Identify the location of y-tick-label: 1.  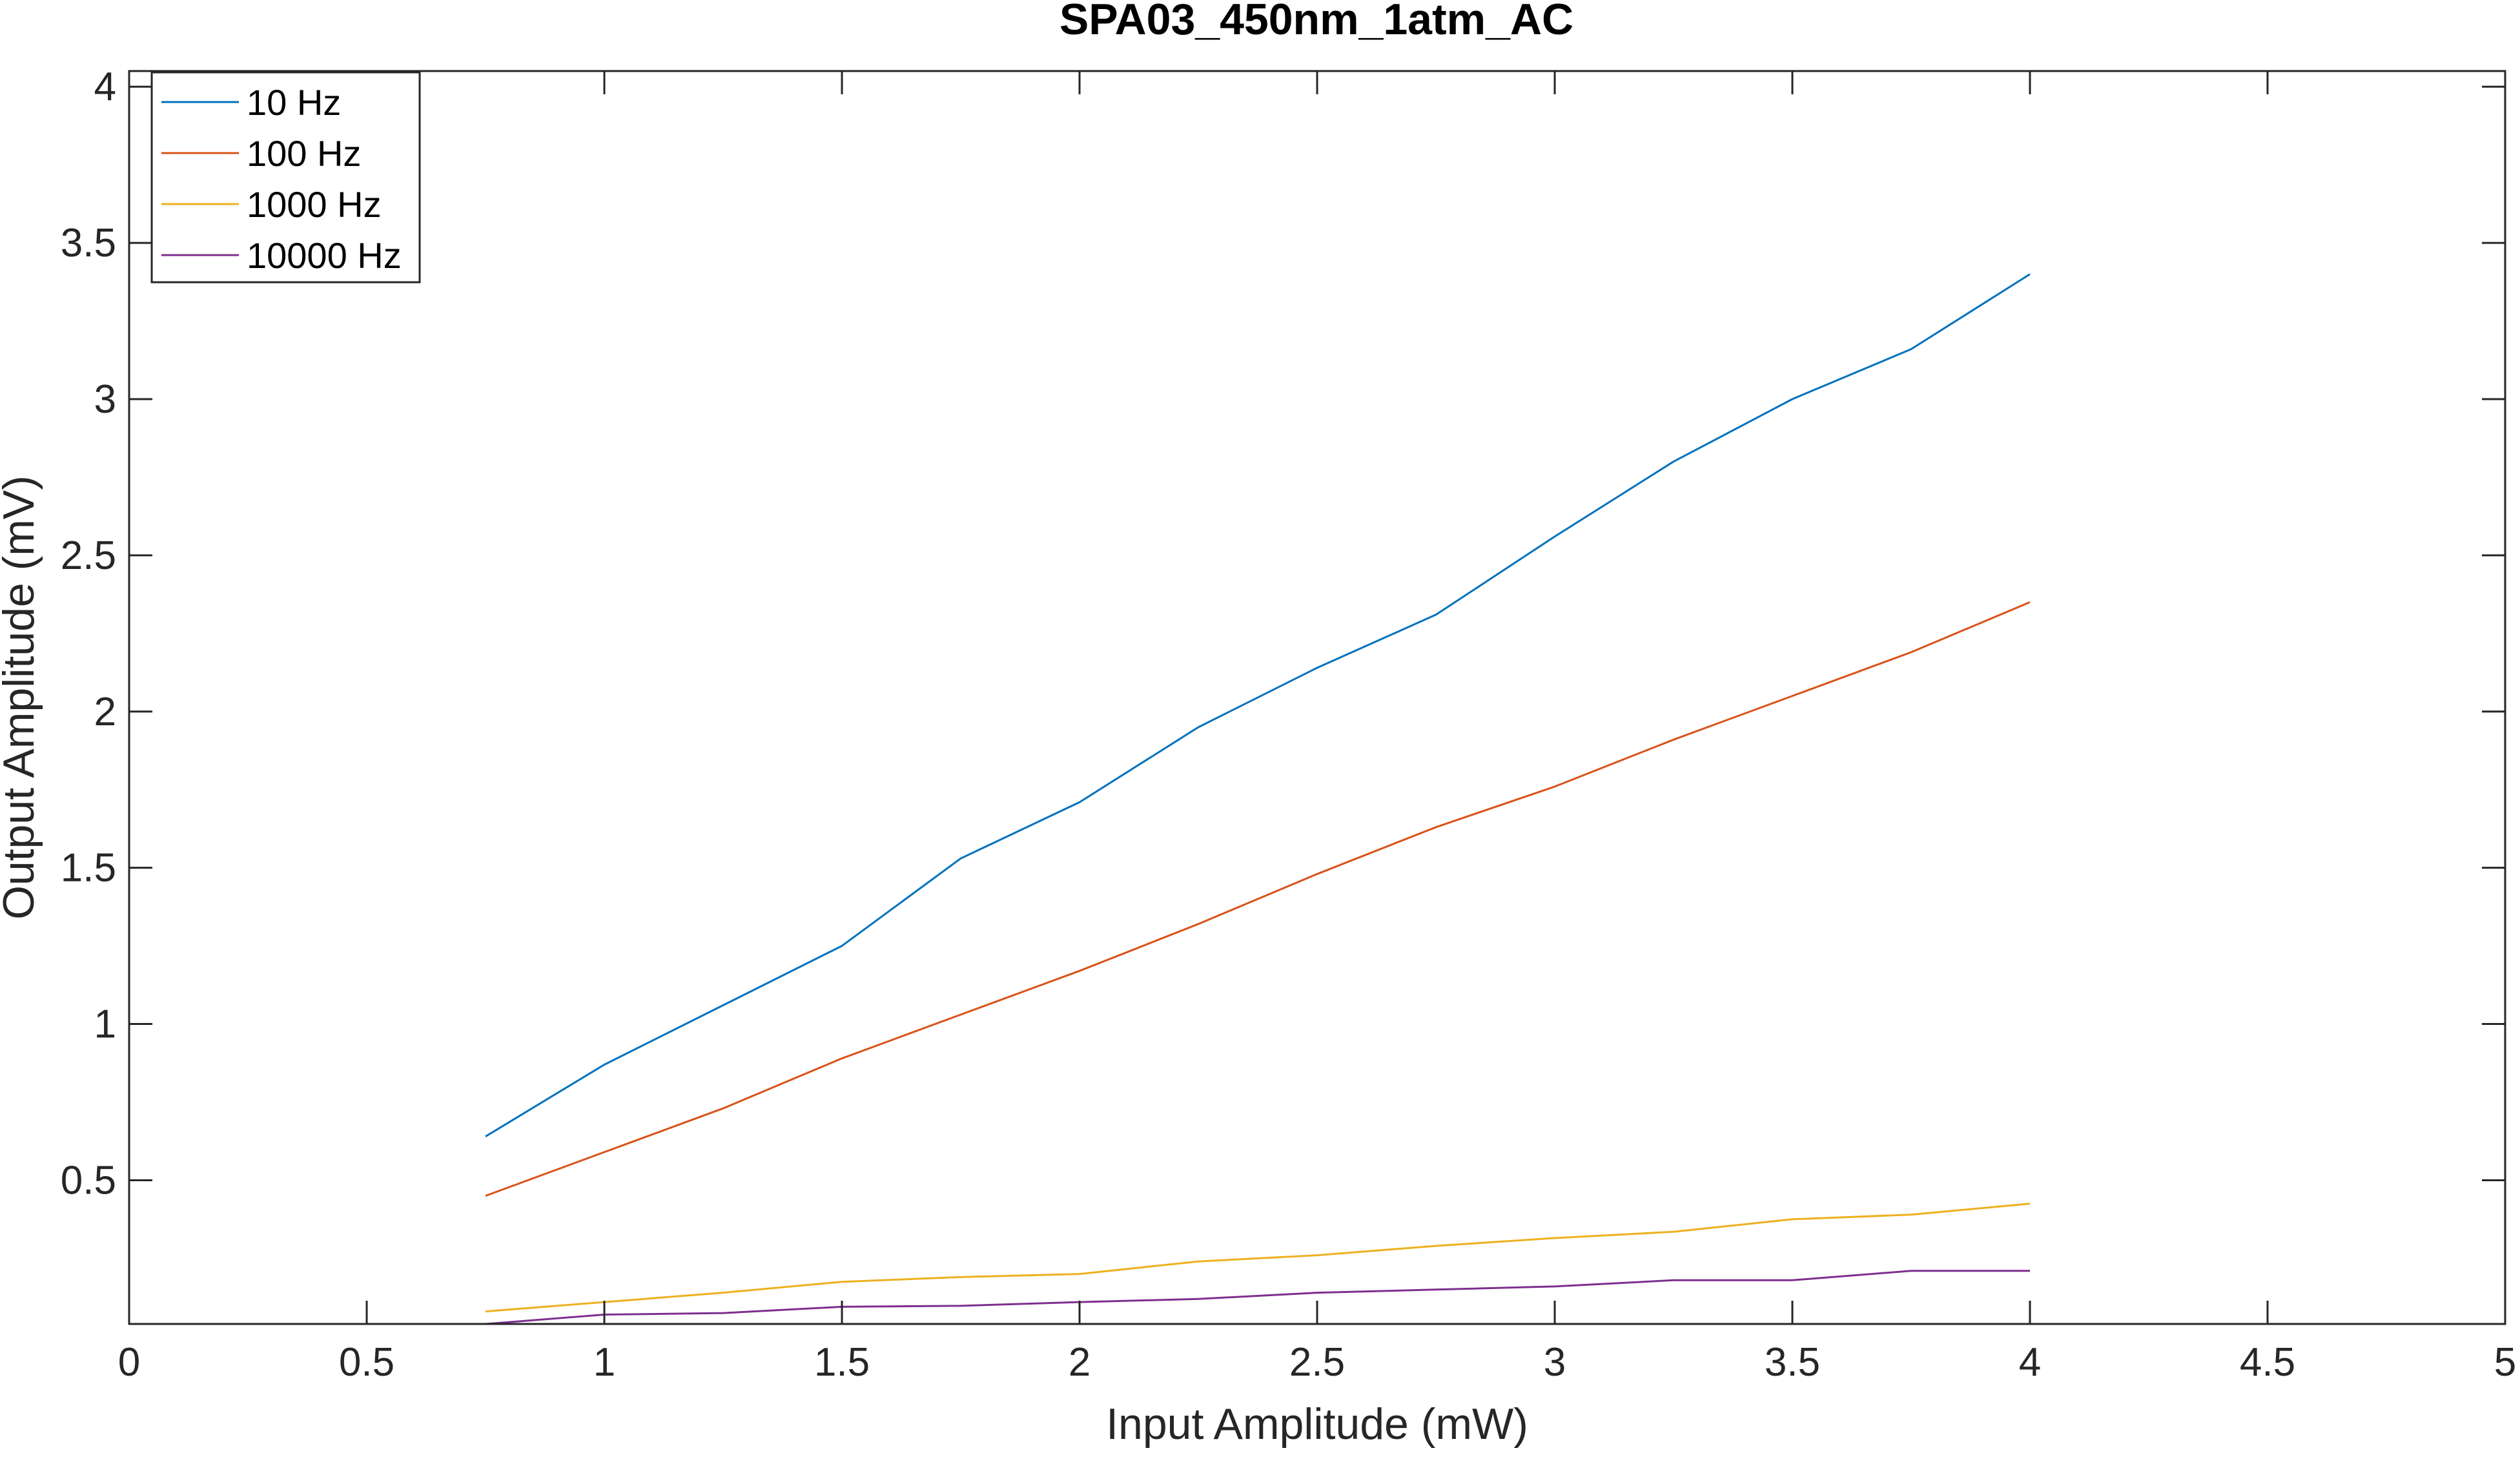
(105, 1024).